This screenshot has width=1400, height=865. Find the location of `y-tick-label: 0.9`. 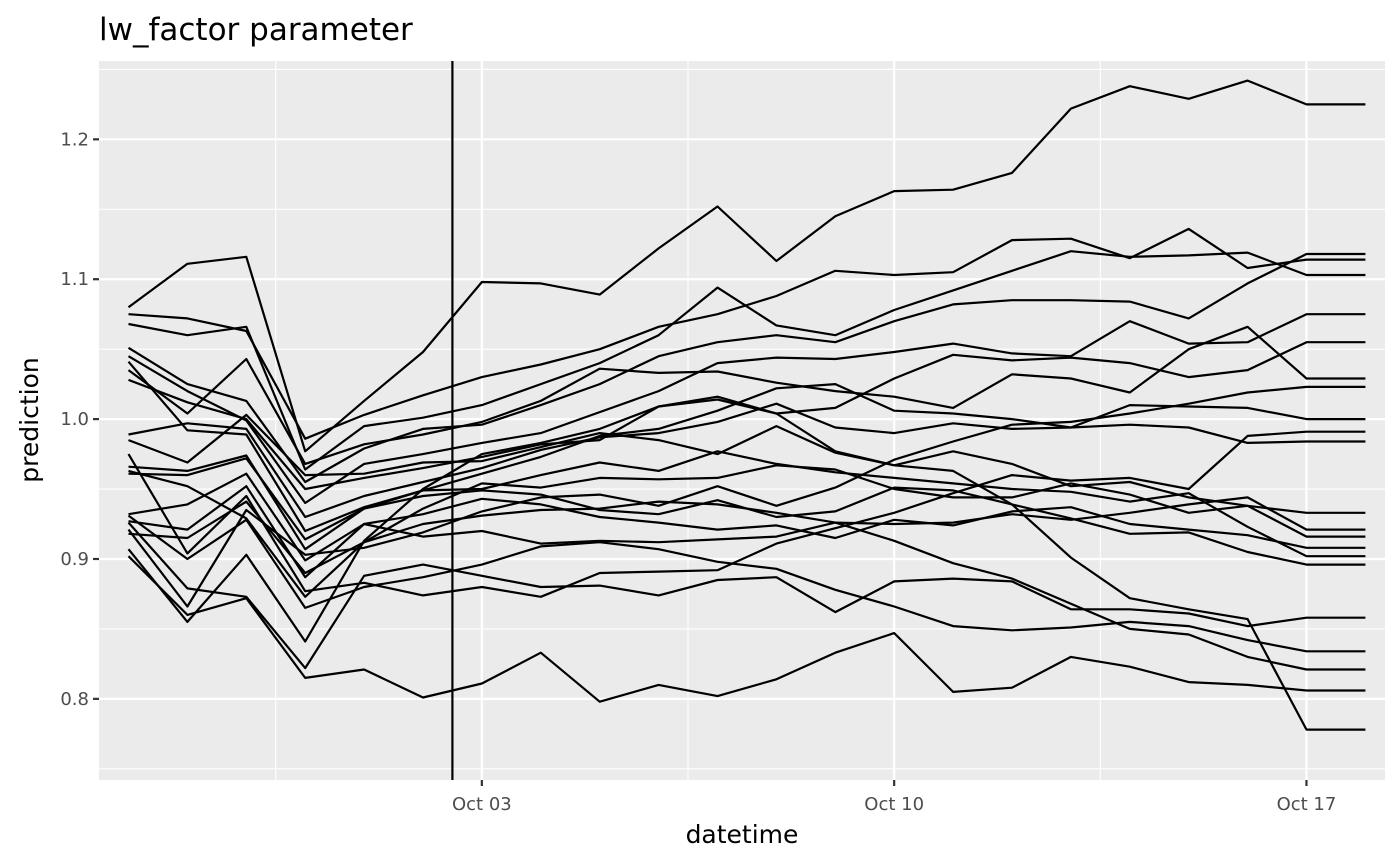

y-tick-label: 0.9 is located at coordinates (74, 559).